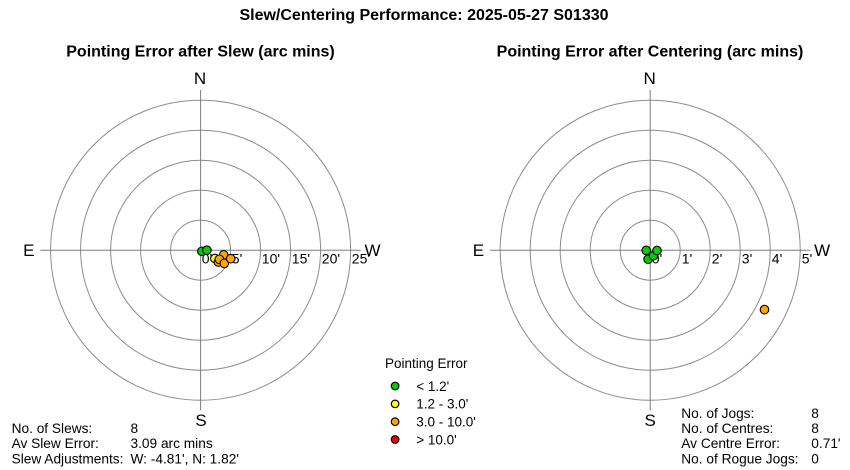 The height and width of the screenshot is (470, 850). I want to click on svg-text: 0', so click(207, 258).